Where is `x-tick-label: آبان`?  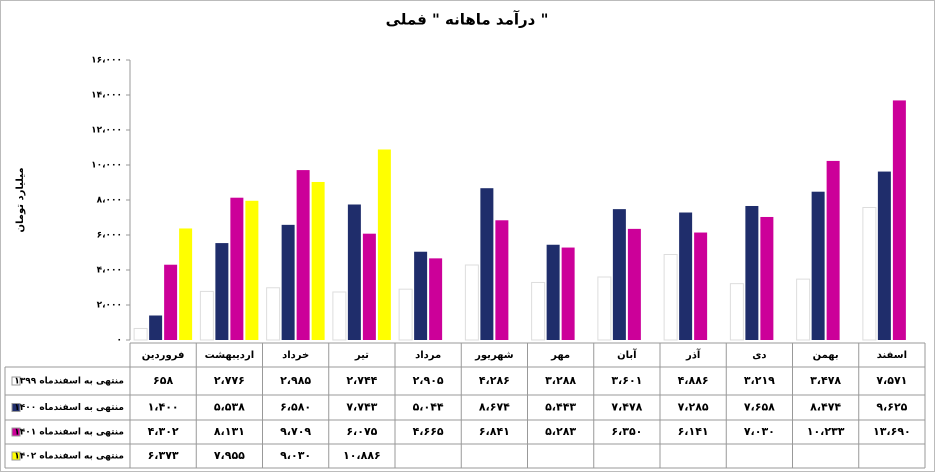 x-tick-label: آبان is located at coordinates (627, 354).